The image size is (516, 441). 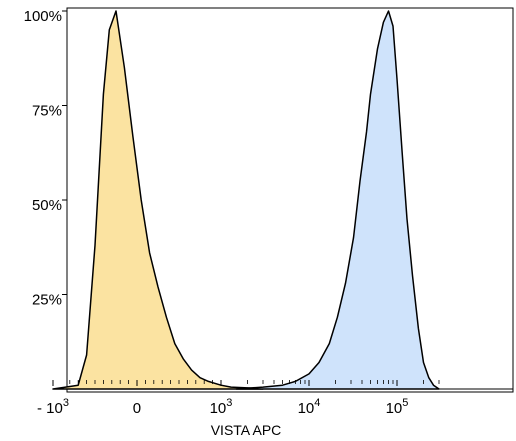 What do you see at coordinates (45, 158) in the screenshot?
I see `y-axis-ticks: 100% 75% 50% 25%` at bounding box center [45, 158].